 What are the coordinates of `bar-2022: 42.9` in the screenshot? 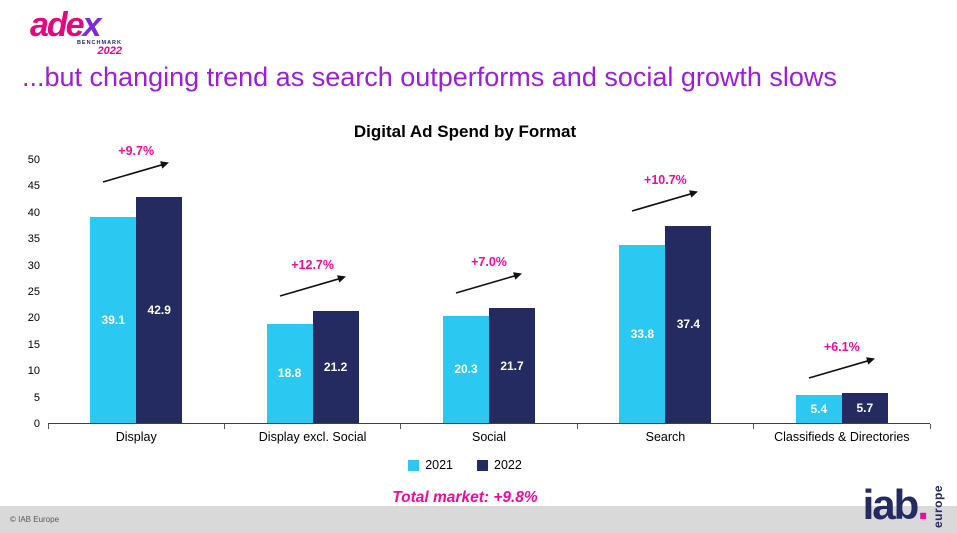 It's located at (159, 309).